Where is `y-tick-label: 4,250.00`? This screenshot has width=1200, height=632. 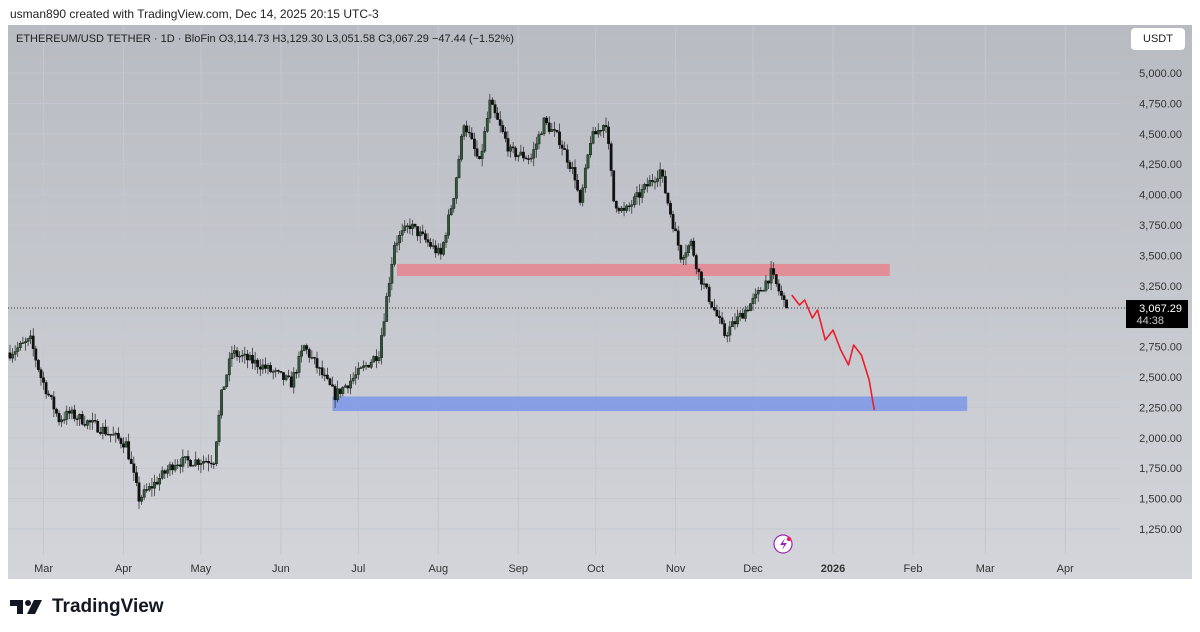 y-tick-label: 4,250.00 is located at coordinates (1160, 165).